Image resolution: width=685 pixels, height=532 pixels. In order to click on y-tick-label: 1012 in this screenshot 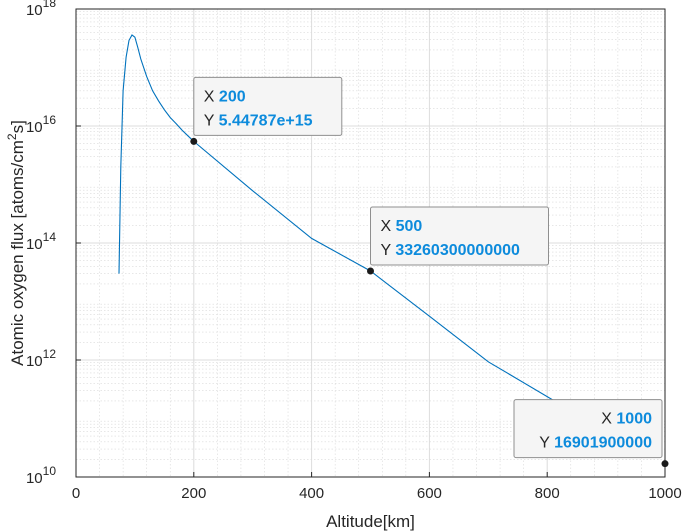, I will do `click(41, 358)`.